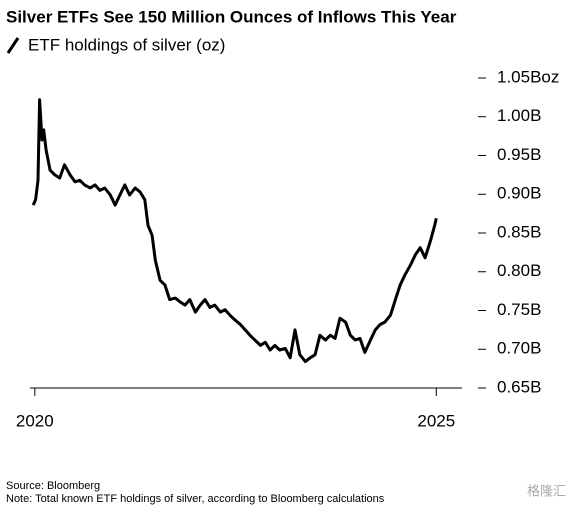 The image size is (572, 510). I want to click on y-tick-label: 0.75B, so click(519, 309).